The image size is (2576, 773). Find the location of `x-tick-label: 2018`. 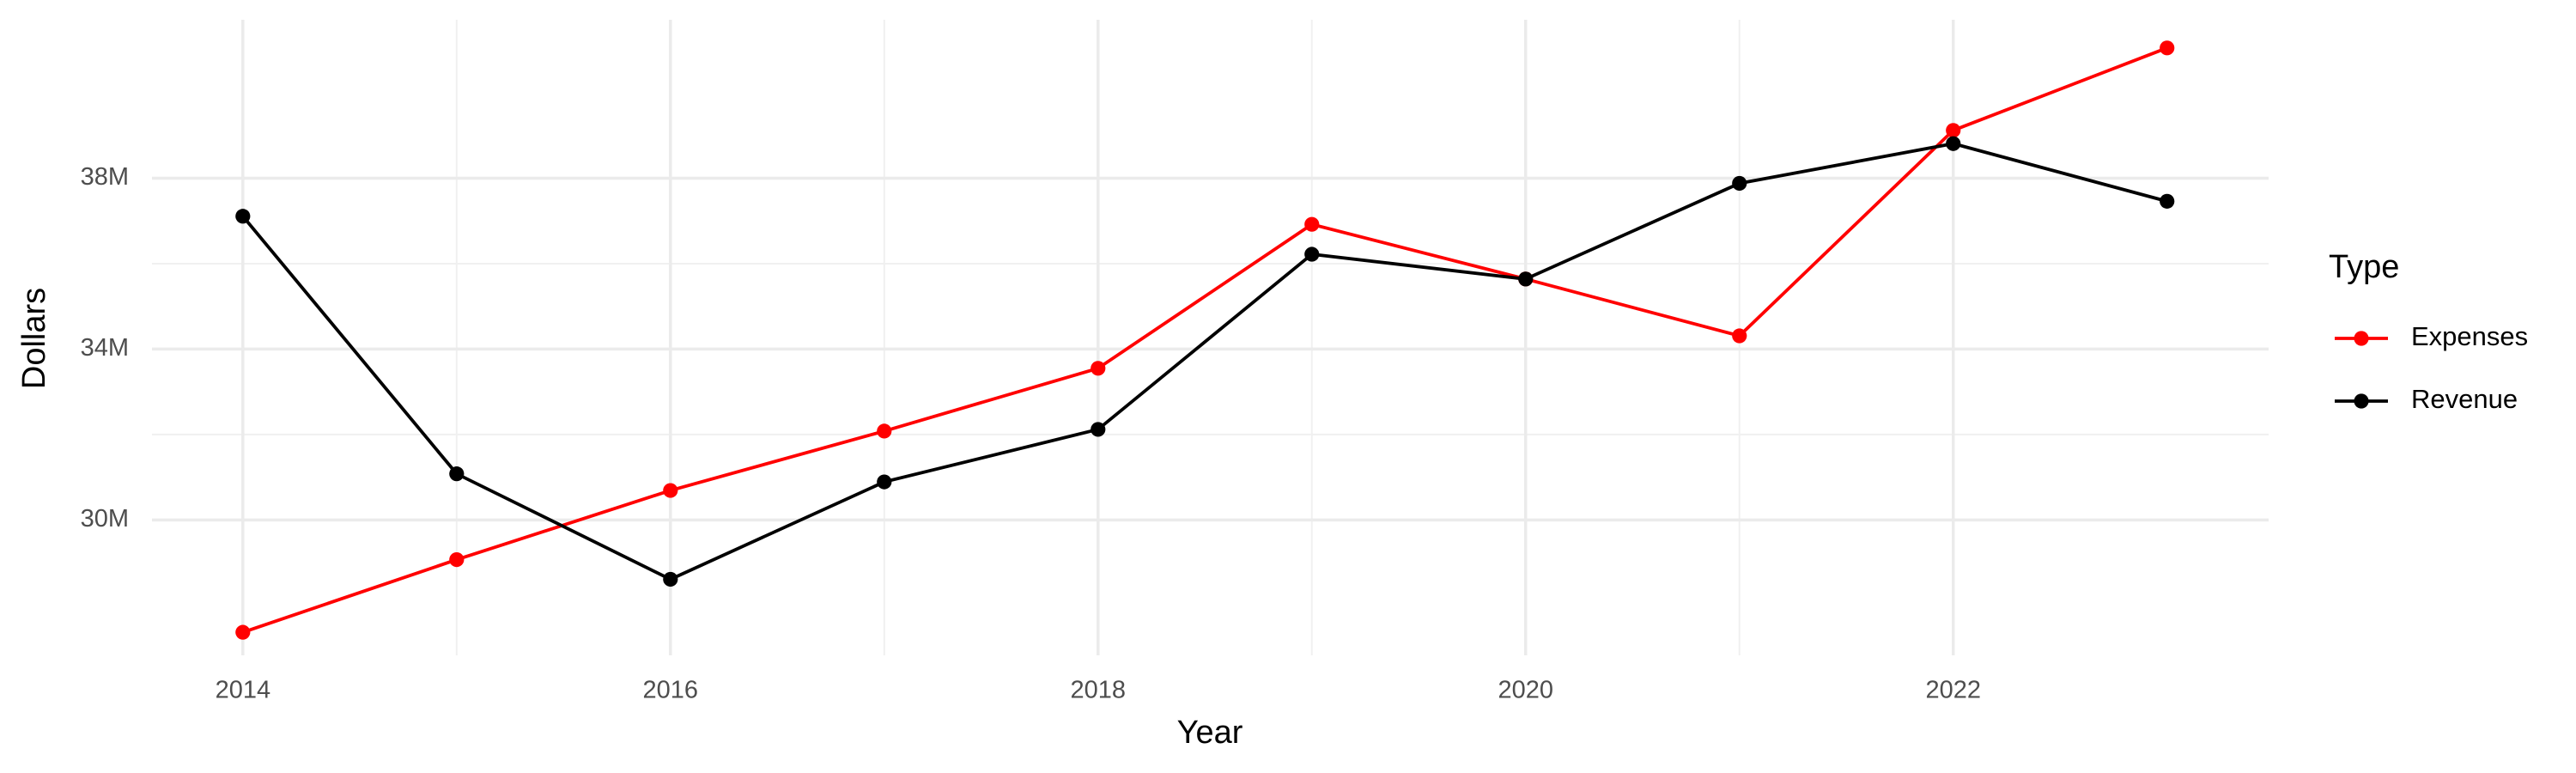

x-tick-label: 2018 is located at coordinates (1099, 690).